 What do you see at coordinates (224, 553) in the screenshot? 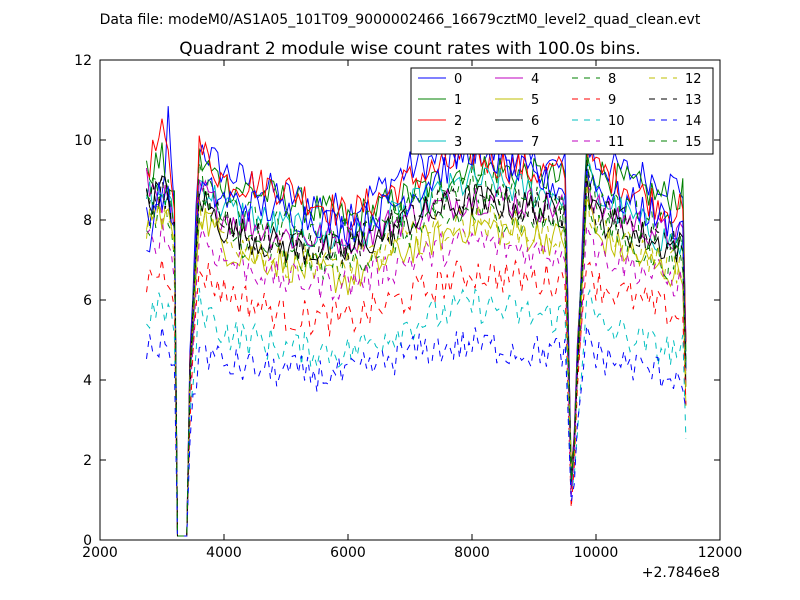
I see `x-tick-label: 4000` at bounding box center [224, 553].